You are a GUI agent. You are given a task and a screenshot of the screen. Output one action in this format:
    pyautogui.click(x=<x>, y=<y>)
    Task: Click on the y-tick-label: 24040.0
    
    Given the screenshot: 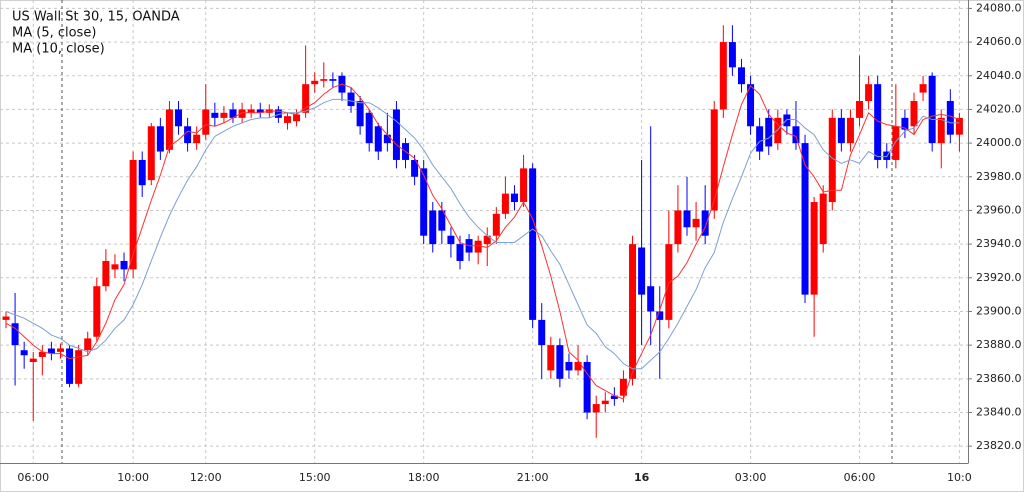 What is the action you would take?
    pyautogui.click(x=999, y=75)
    